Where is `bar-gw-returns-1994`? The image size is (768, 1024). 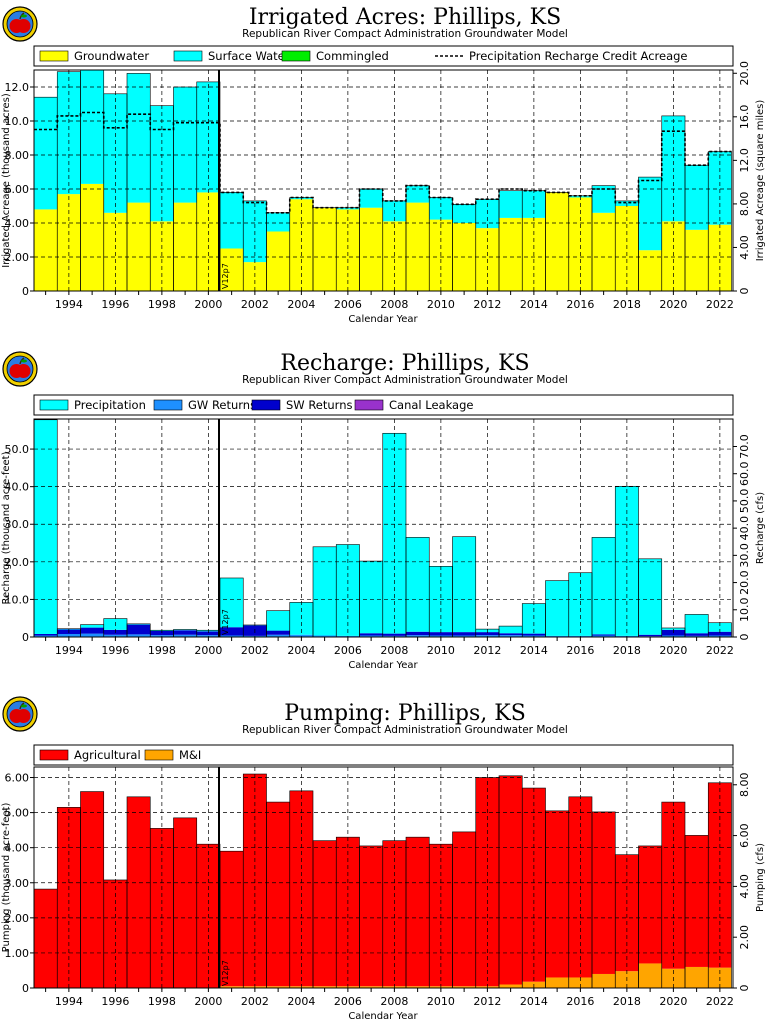
bar-gw-returns-1994 is located at coordinates (69, 635).